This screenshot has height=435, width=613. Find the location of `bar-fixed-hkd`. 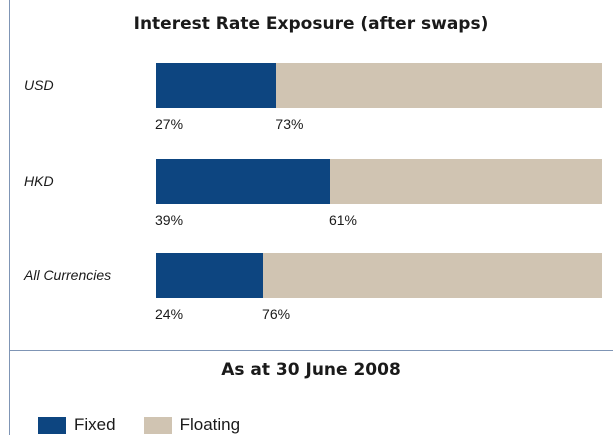

bar-fixed-hkd is located at coordinates (243, 181).